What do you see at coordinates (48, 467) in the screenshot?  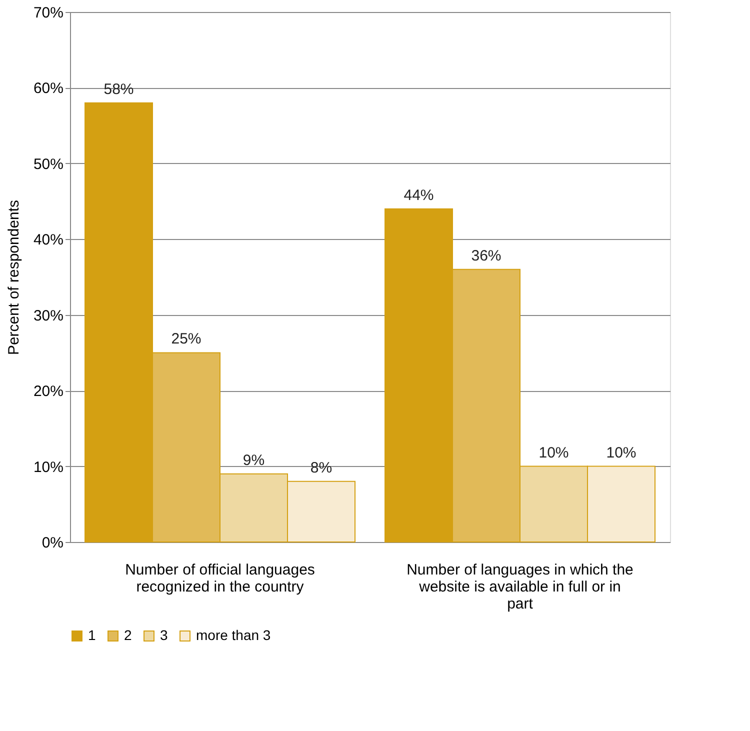 I see `y-tick-label: 10%` at bounding box center [48, 467].